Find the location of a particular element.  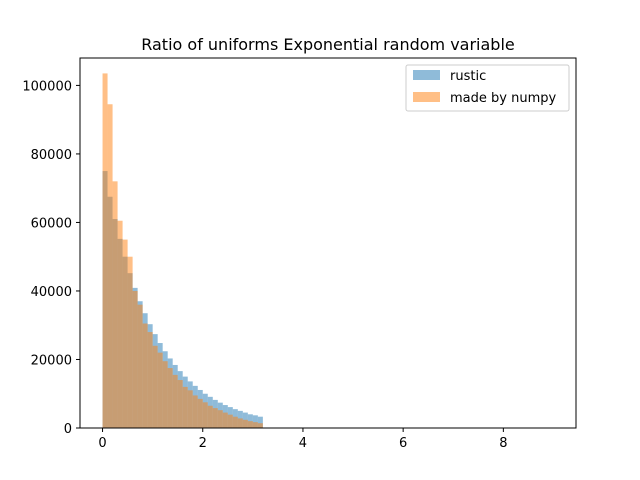

y-tick-label: 20000 is located at coordinates (51, 360).